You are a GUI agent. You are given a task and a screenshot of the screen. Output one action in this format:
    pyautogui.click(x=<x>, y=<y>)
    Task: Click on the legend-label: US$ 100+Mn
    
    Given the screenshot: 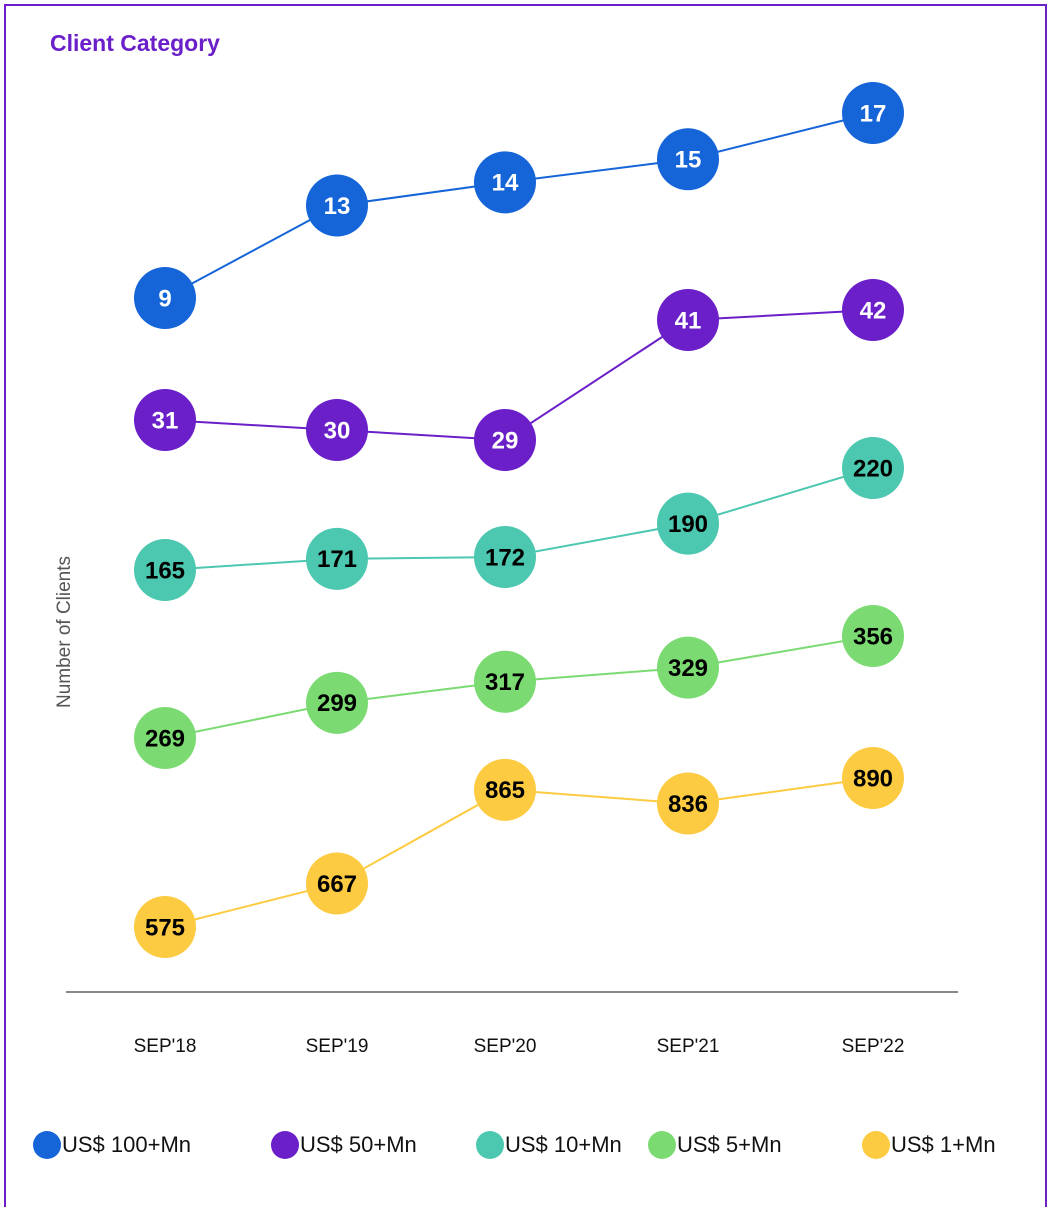 What is the action you would take?
    pyautogui.click(x=126, y=1144)
    